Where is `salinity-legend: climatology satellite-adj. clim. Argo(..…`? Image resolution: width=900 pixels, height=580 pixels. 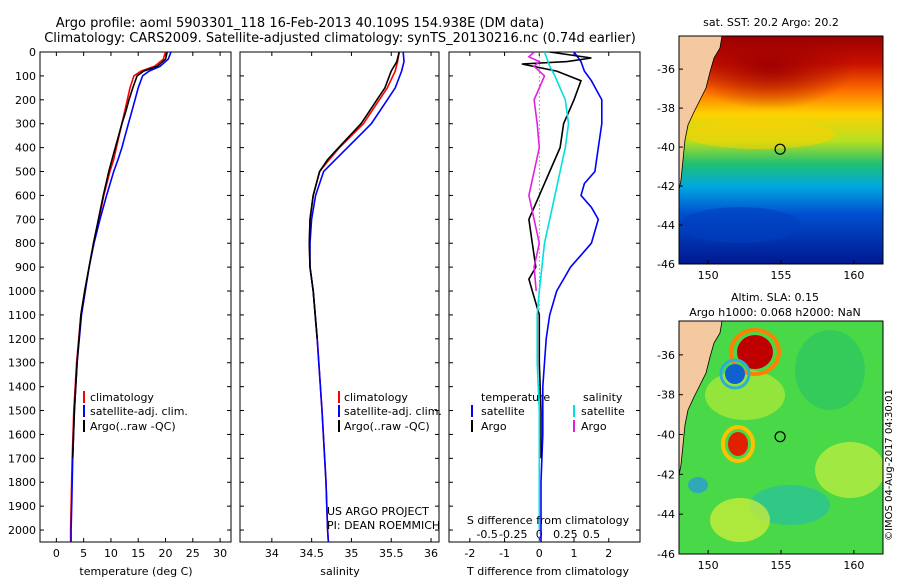 salinity-legend: climatology satellite-adj. clim. Argo(..… is located at coordinates (390, 412).